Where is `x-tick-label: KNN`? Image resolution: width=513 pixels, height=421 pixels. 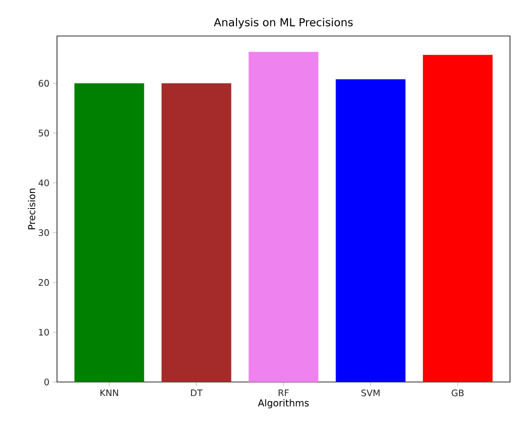 x-tick-label: KNN is located at coordinates (109, 393).